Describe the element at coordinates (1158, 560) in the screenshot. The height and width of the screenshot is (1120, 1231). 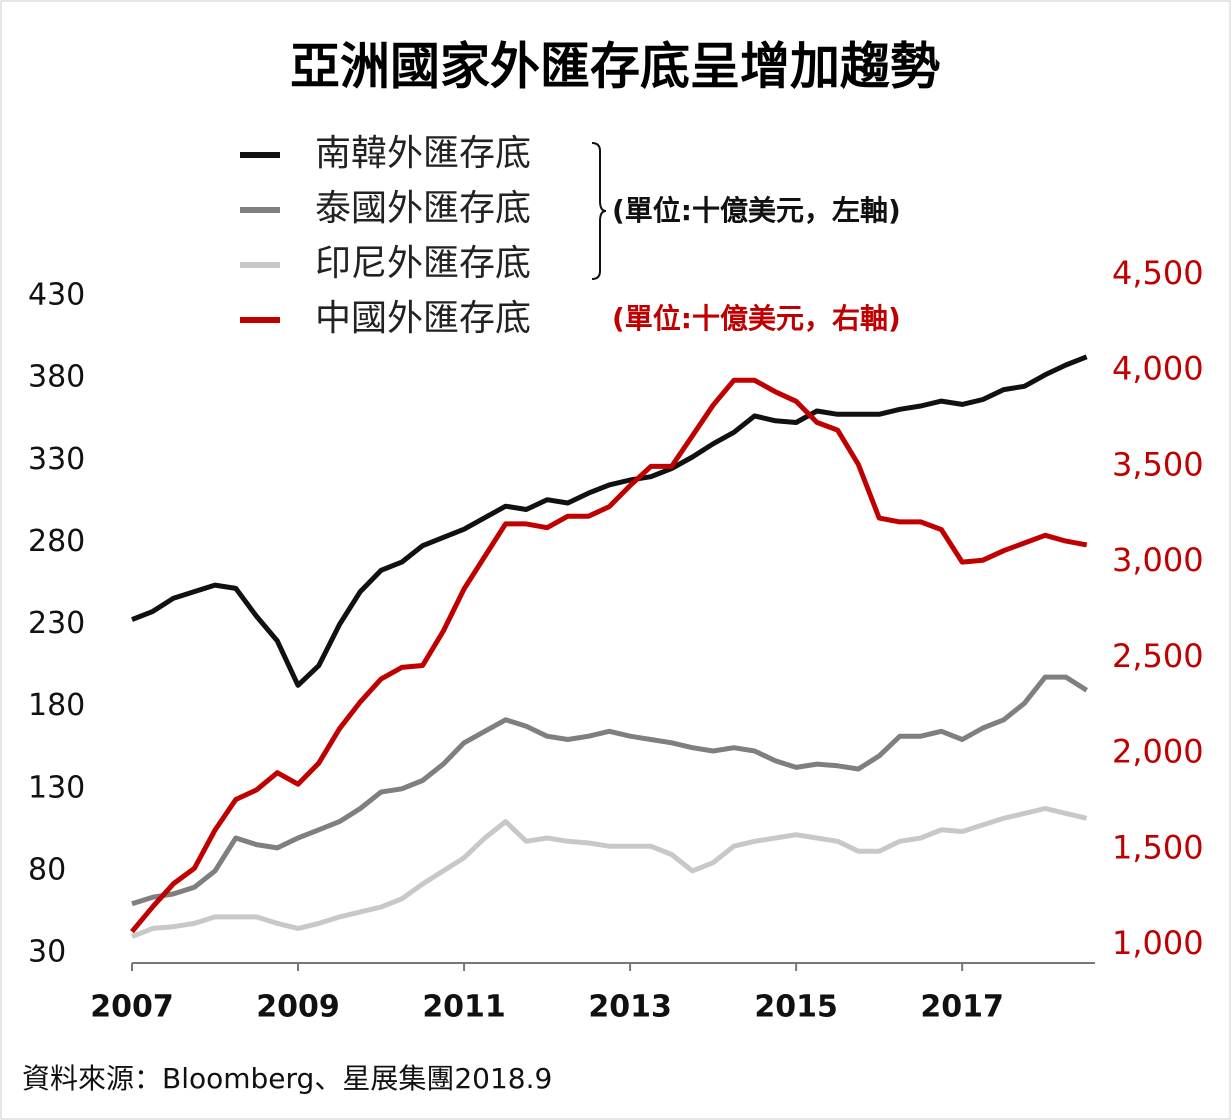
I see `y2-tick-label: 3,000` at that location.